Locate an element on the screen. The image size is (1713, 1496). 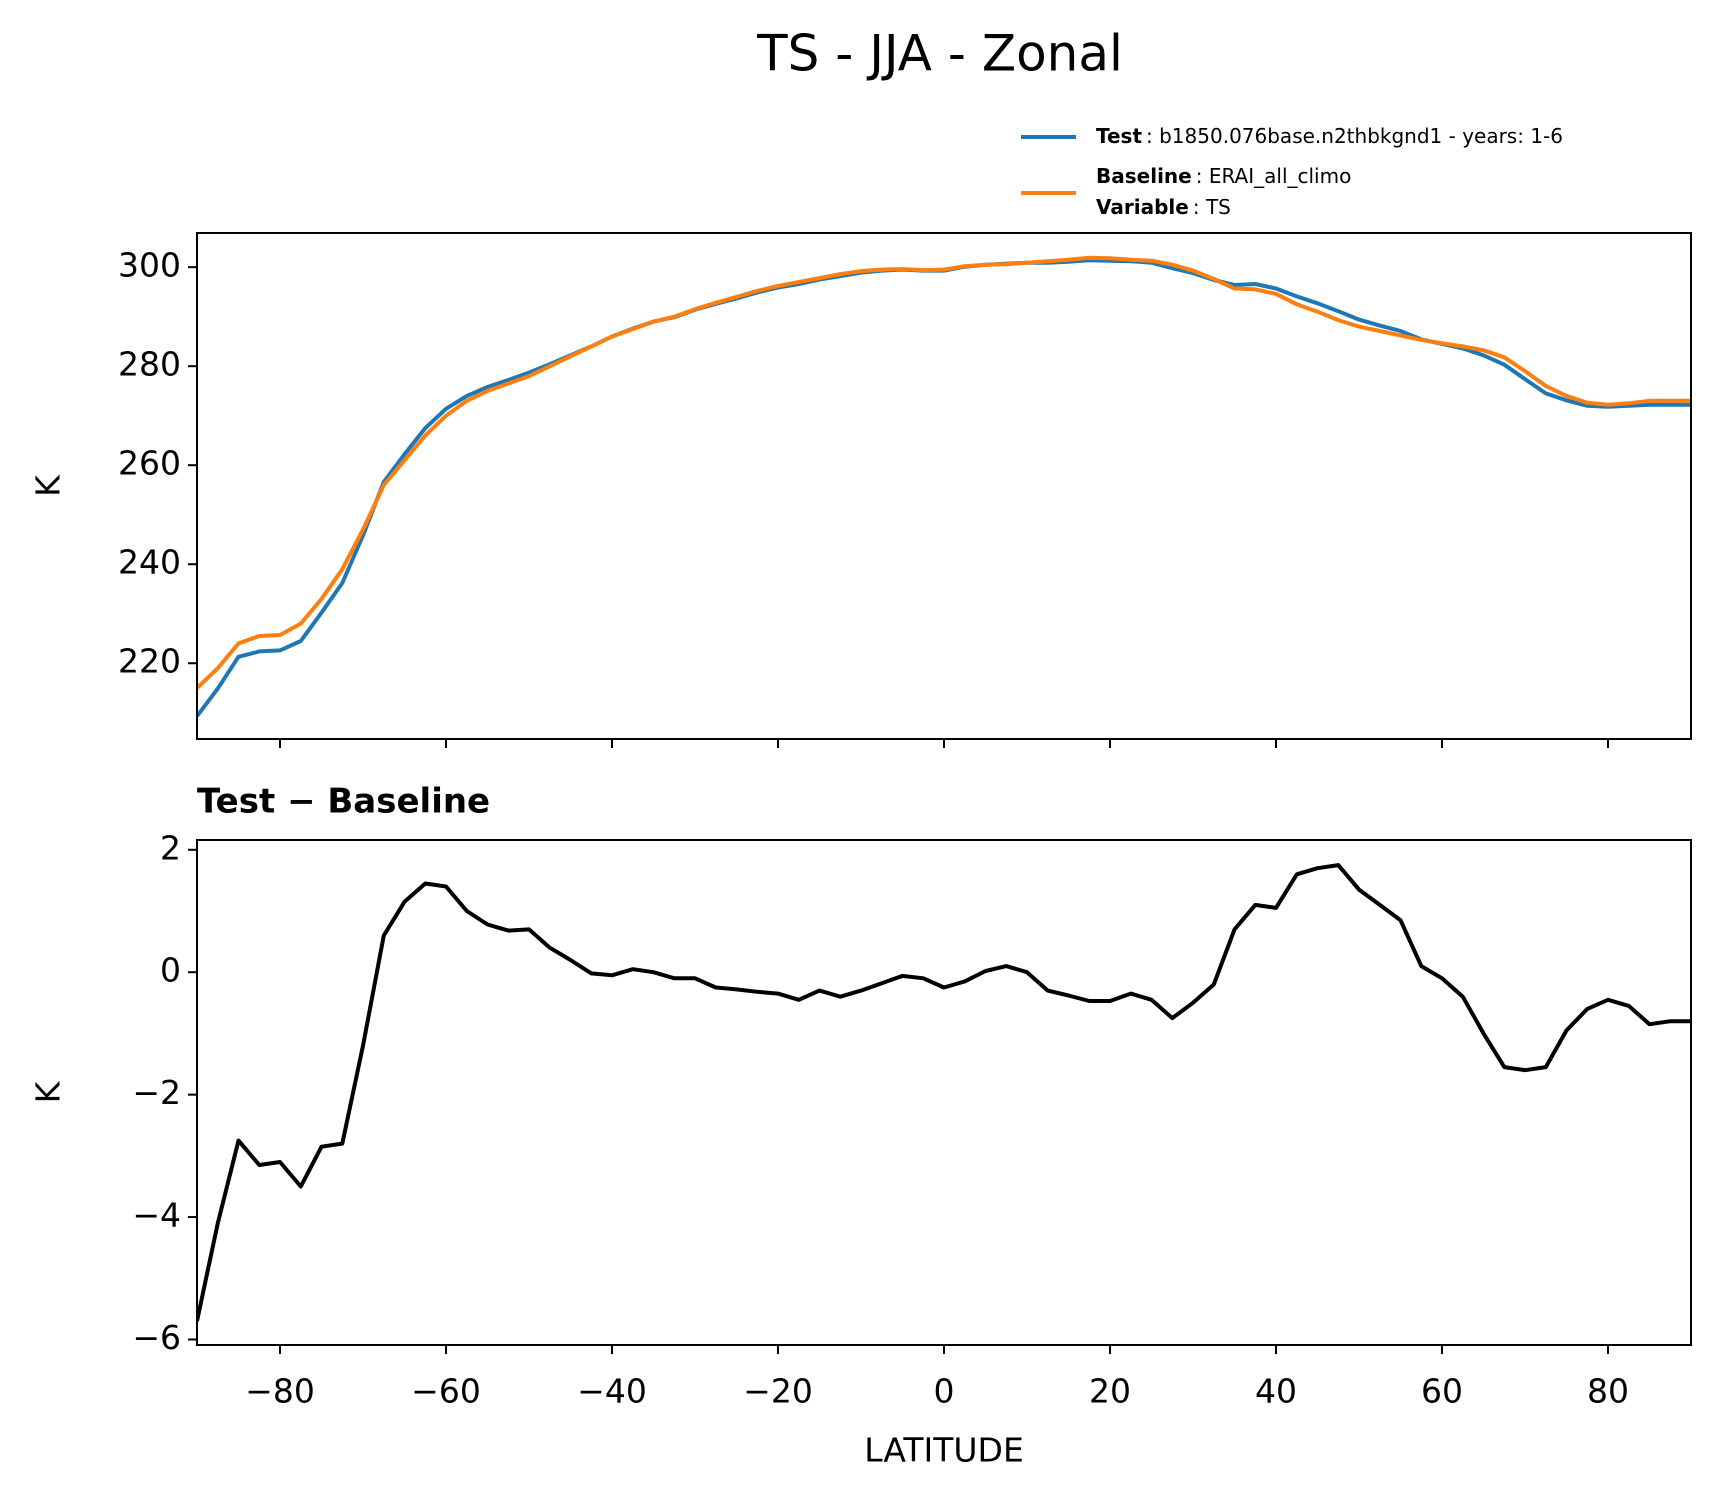
subplot-title: Test − Baseline is located at coordinates (343, 802).